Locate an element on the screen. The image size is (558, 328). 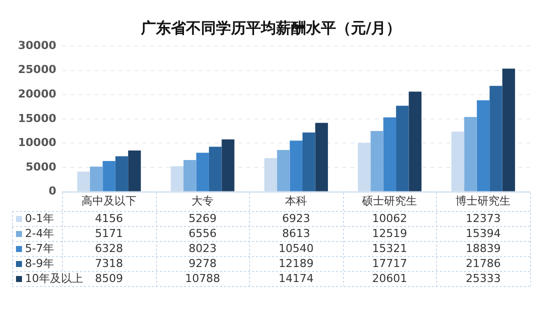
data-label: 17717 is located at coordinates (390, 263).